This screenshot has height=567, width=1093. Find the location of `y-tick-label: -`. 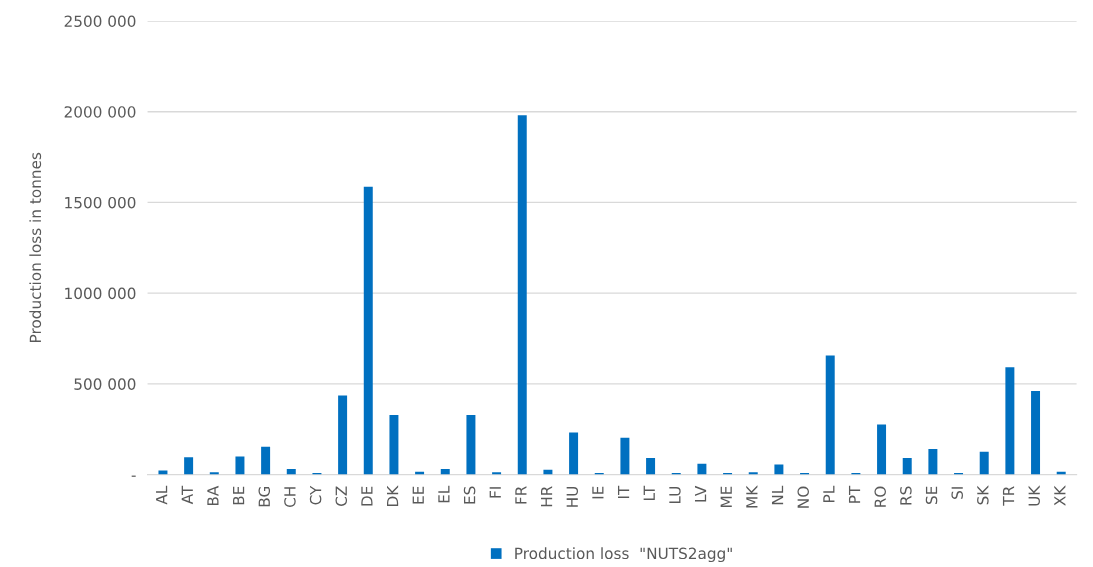

y-tick-label: - is located at coordinates (133, 476).